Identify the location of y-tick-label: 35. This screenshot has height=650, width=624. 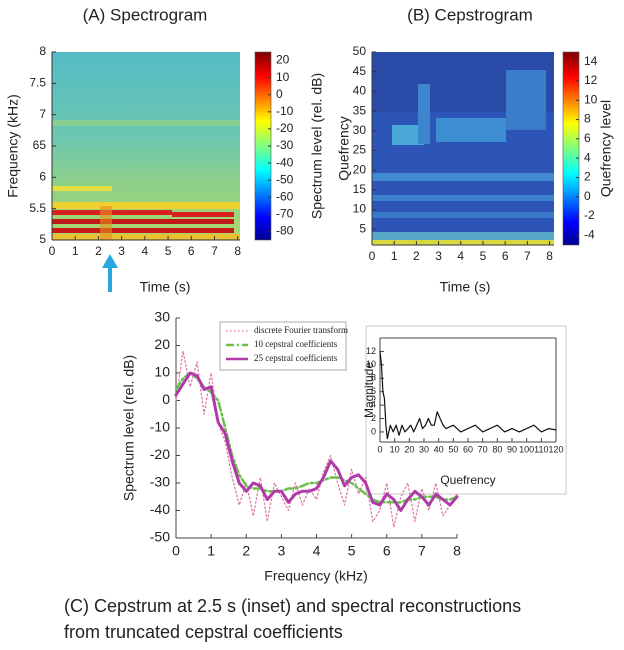
(360, 110).